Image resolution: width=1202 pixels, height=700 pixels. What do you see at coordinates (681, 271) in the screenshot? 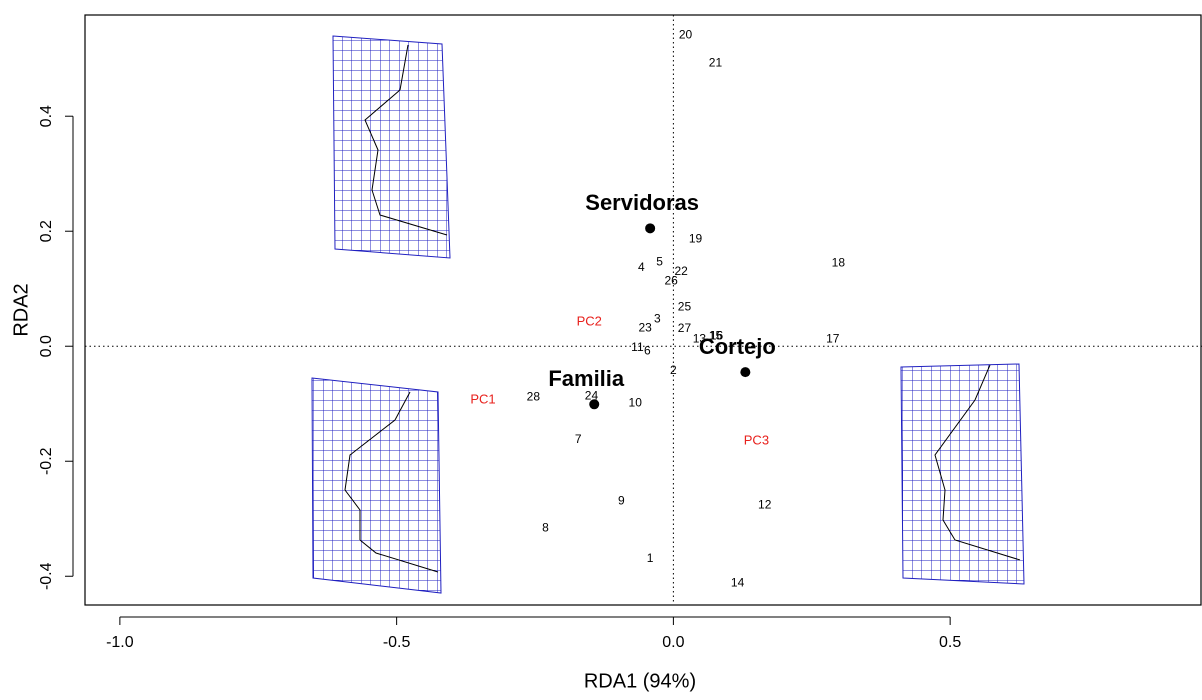
I see `site-label: 22` at bounding box center [681, 271].